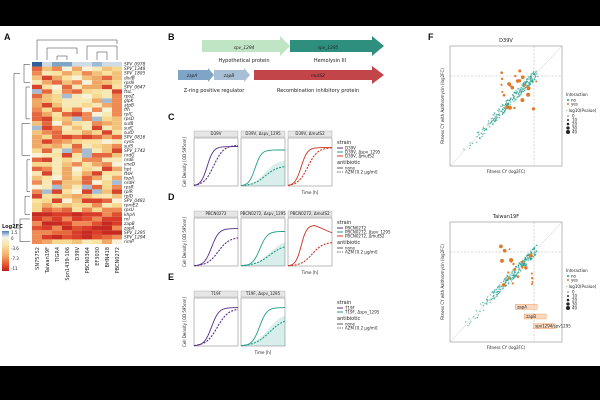  I want to click on gene-label: atpB, so click(129, 106).